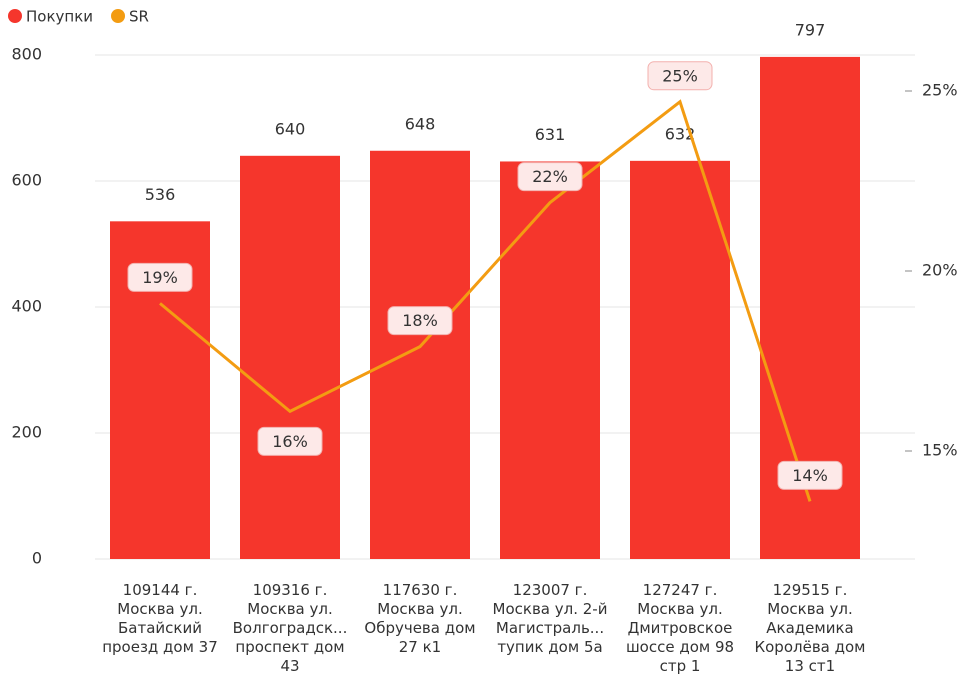  I want to click on y-tick-label: 800, so click(26, 54).